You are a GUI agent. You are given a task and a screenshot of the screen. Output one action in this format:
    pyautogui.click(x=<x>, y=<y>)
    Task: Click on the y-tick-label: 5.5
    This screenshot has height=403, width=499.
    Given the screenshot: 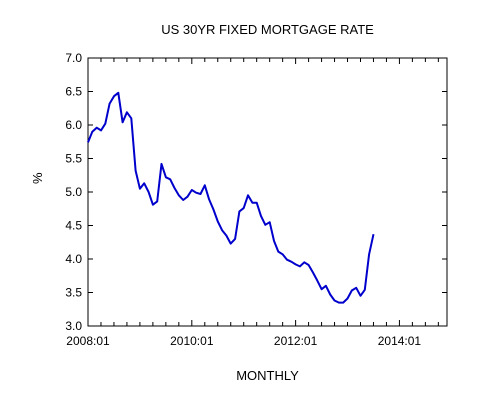 What is the action you would take?
    pyautogui.click(x=73, y=159)
    